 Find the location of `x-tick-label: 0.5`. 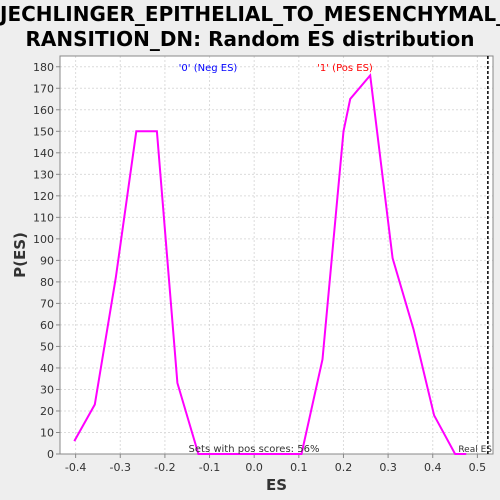

x-tick-label: 0.5 is located at coordinates (478, 467).